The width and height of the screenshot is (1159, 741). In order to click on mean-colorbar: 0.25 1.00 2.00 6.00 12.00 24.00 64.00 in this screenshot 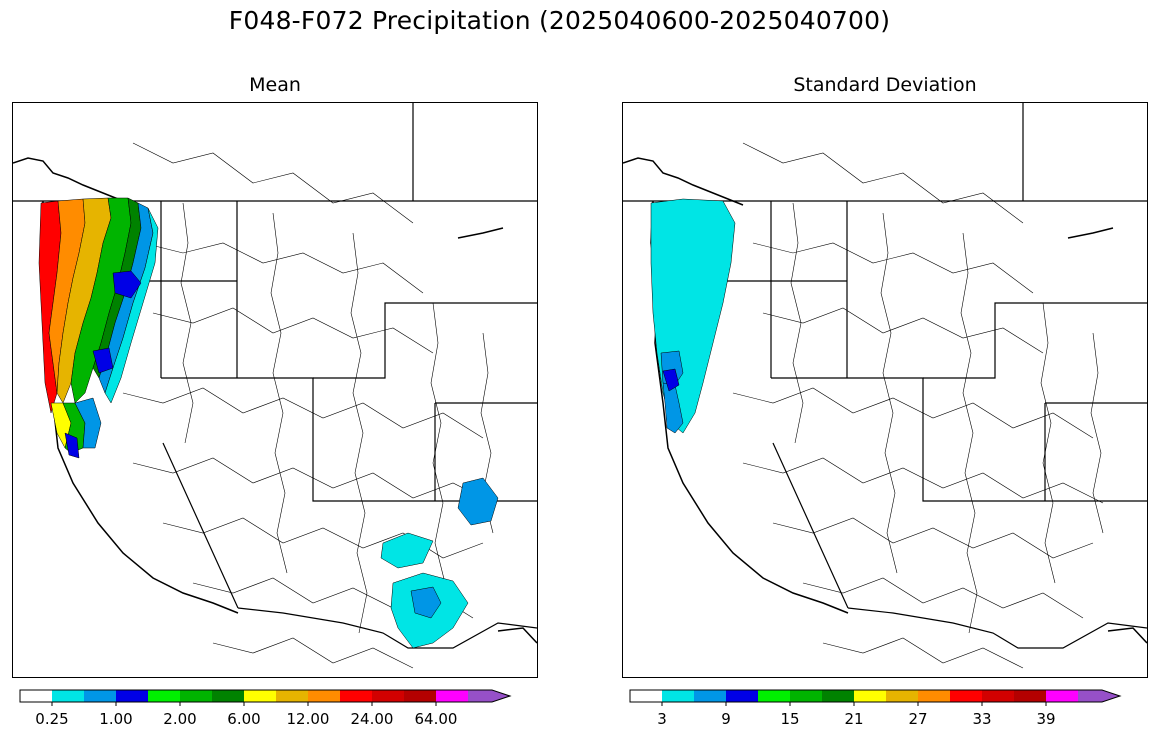, I will do `click(275, 707)`.